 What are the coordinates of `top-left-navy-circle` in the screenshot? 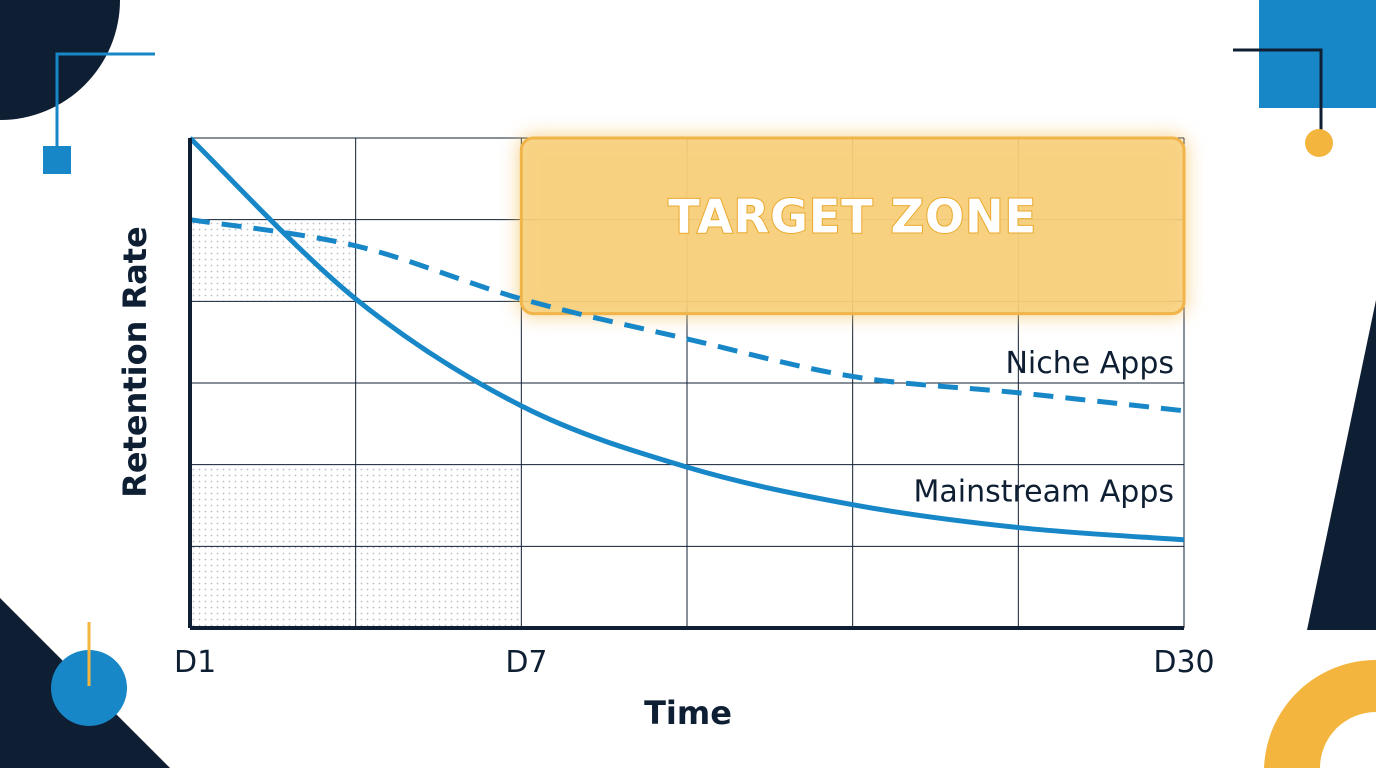 It's located at (60, 60).